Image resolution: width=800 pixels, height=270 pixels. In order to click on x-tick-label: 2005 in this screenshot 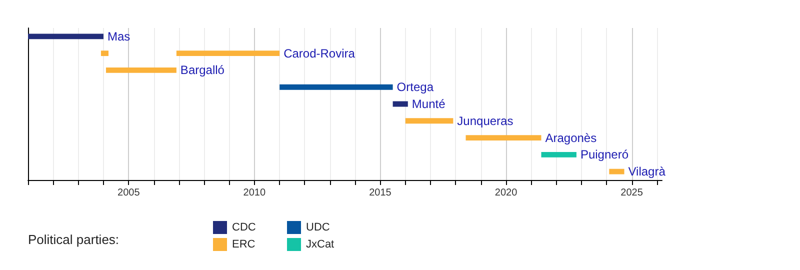, I will do `click(129, 193)`.